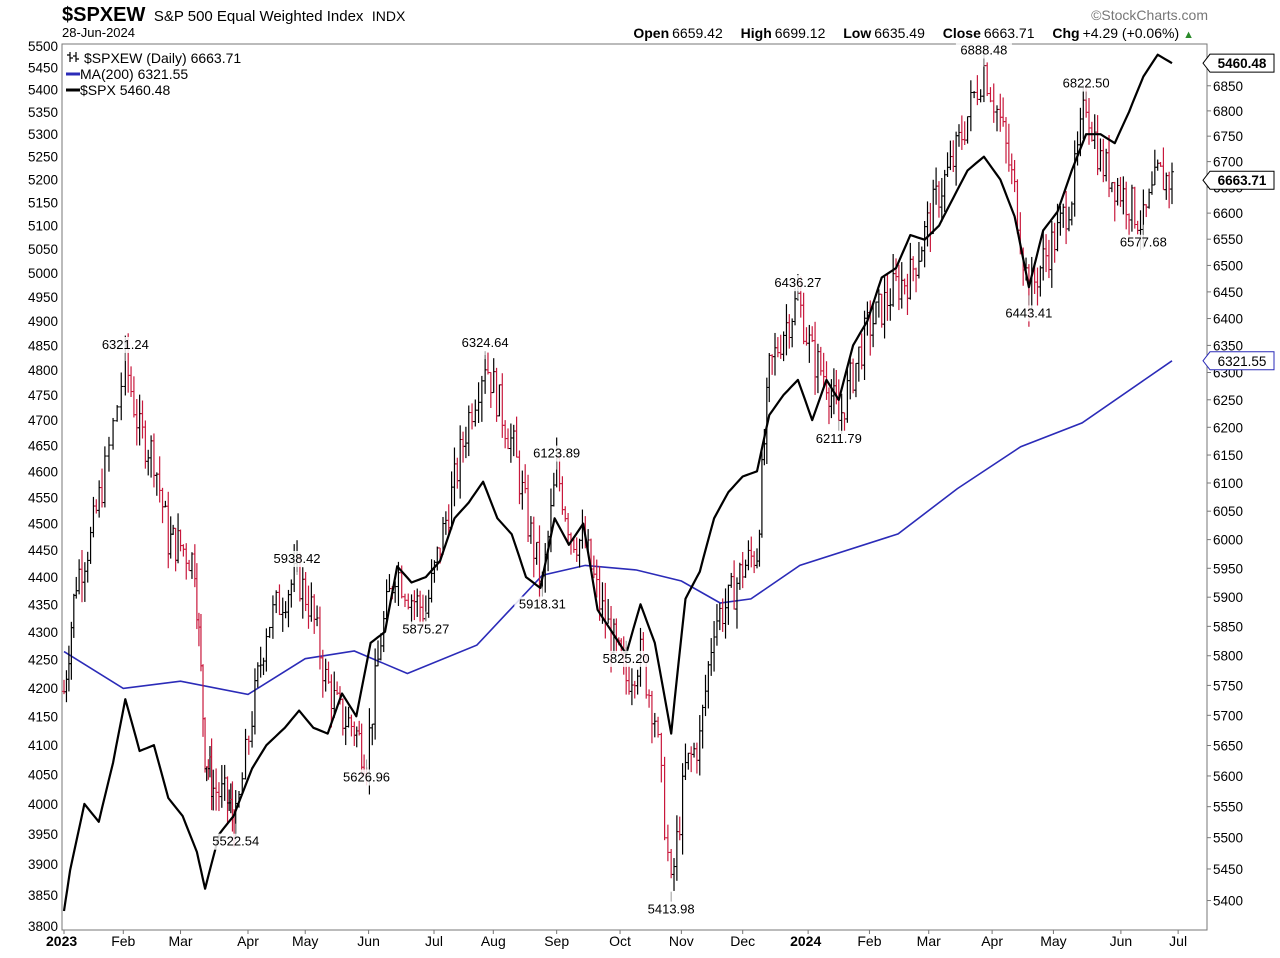  I want to click on legend-ohlc-icon, so click(73, 57).